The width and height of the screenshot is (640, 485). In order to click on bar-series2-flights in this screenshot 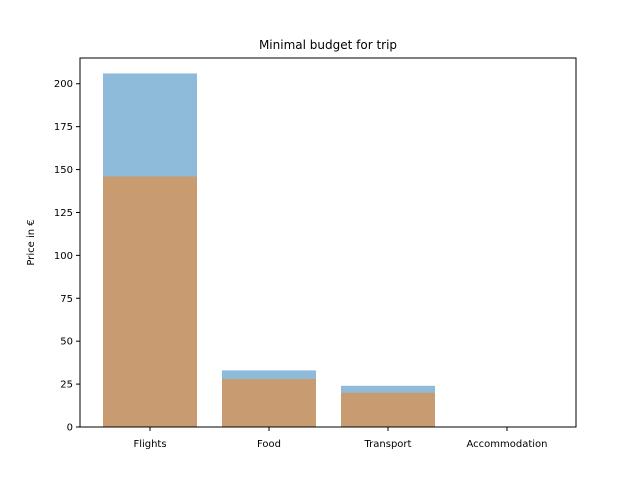, I will do `click(150, 301)`.